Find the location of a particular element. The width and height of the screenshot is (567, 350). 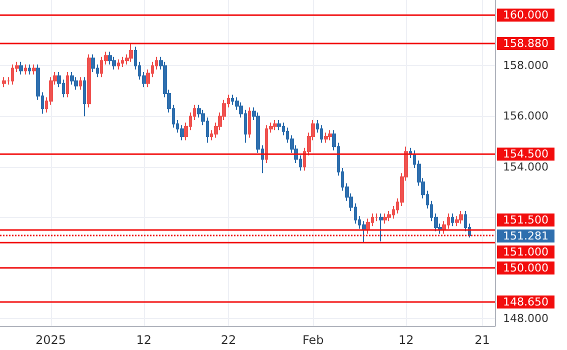

ref-line-label: 158.880 is located at coordinates (525, 43).